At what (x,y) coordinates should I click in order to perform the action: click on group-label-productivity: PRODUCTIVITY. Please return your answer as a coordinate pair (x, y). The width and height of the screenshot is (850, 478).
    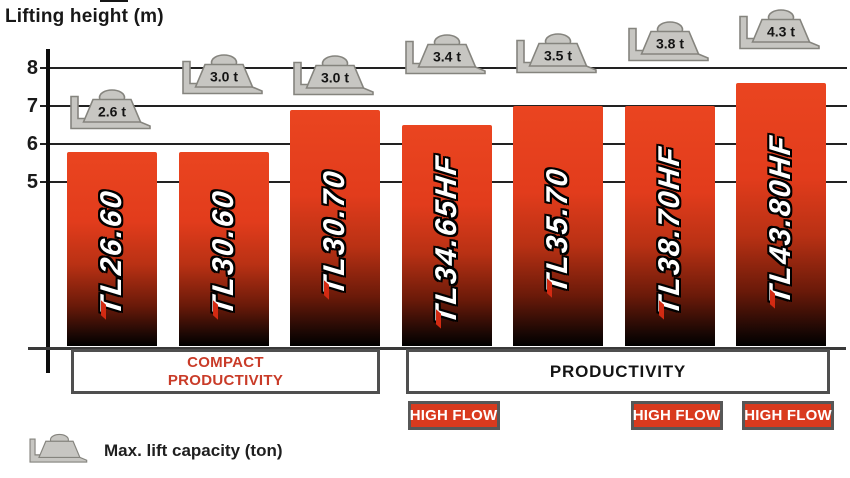
    Looking at the image, I should click on (618, 371).